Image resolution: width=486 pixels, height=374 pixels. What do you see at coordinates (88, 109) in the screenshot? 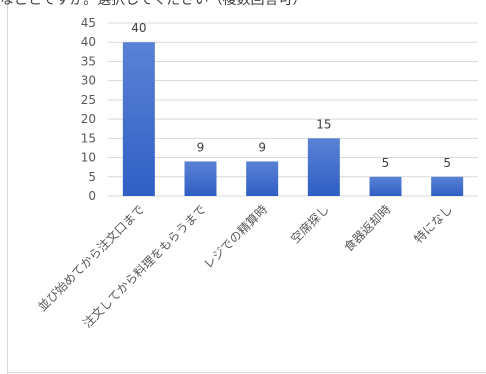
I see `y-axis-tick-labels: 0 5 10 15 20 25 30 35 40 45` at bounding box center [88, 109].